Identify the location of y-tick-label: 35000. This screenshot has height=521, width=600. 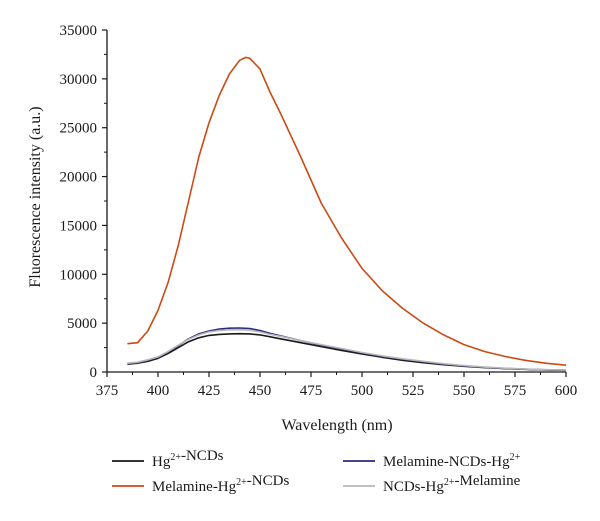
(79, 31).